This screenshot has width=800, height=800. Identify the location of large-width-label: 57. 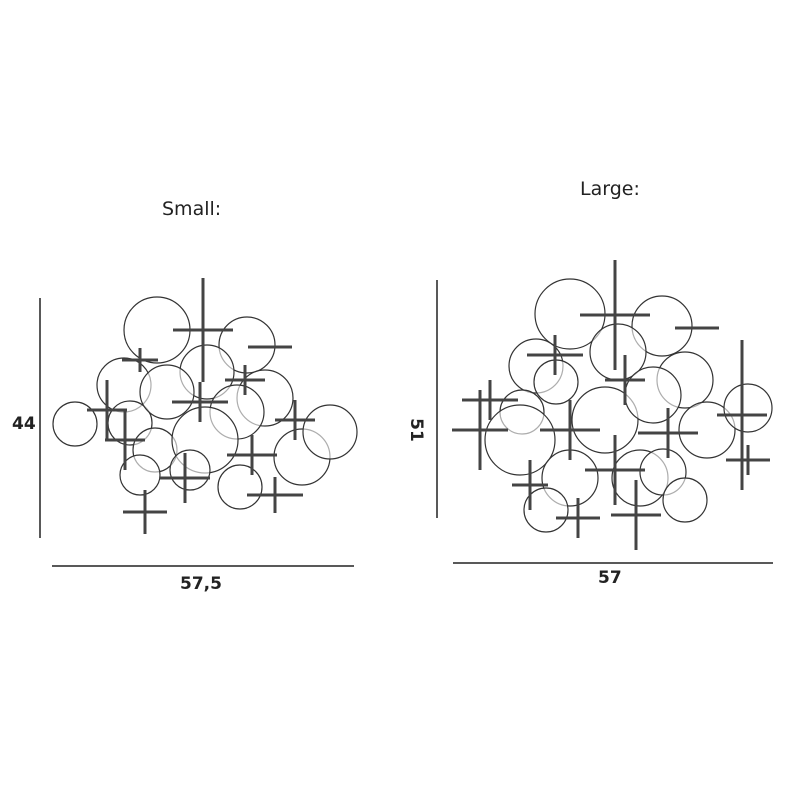
(610, 578).